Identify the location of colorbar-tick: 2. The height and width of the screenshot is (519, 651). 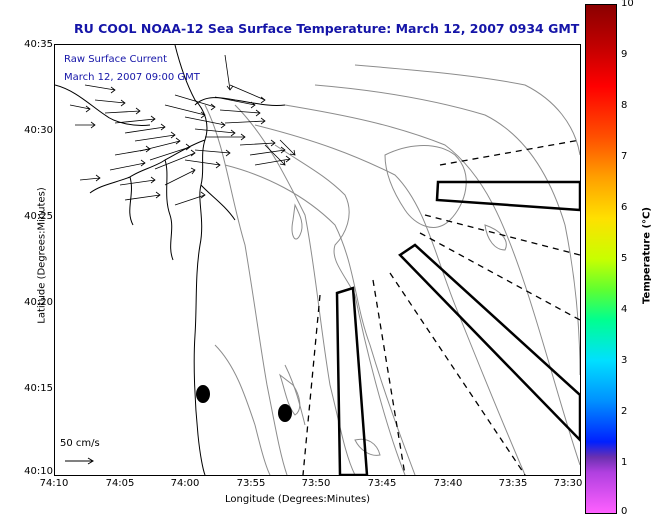
(624, 411).